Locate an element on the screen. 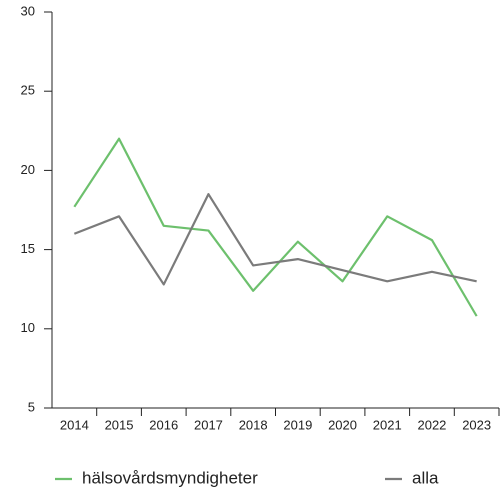  legend-label: hälsovårdsmyndigheter is located at coordinates (170, 477).